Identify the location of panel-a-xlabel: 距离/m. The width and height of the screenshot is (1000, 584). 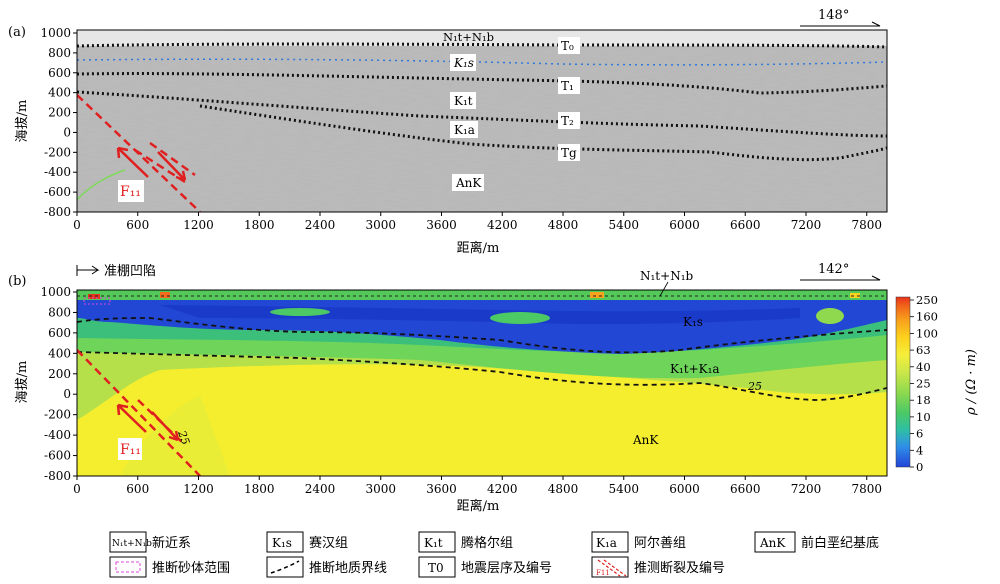
(478, 248).